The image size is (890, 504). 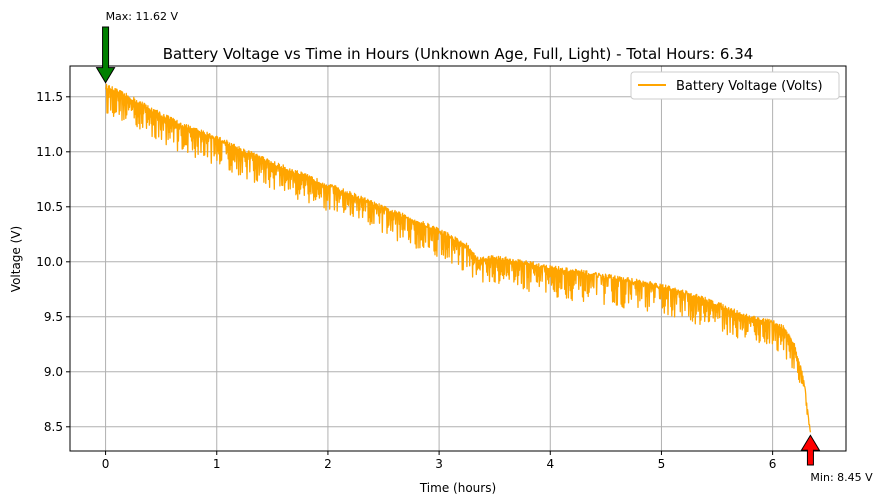 I want to click on legend-label: Battery Voltage (Volts), so click(x=749, y=86).